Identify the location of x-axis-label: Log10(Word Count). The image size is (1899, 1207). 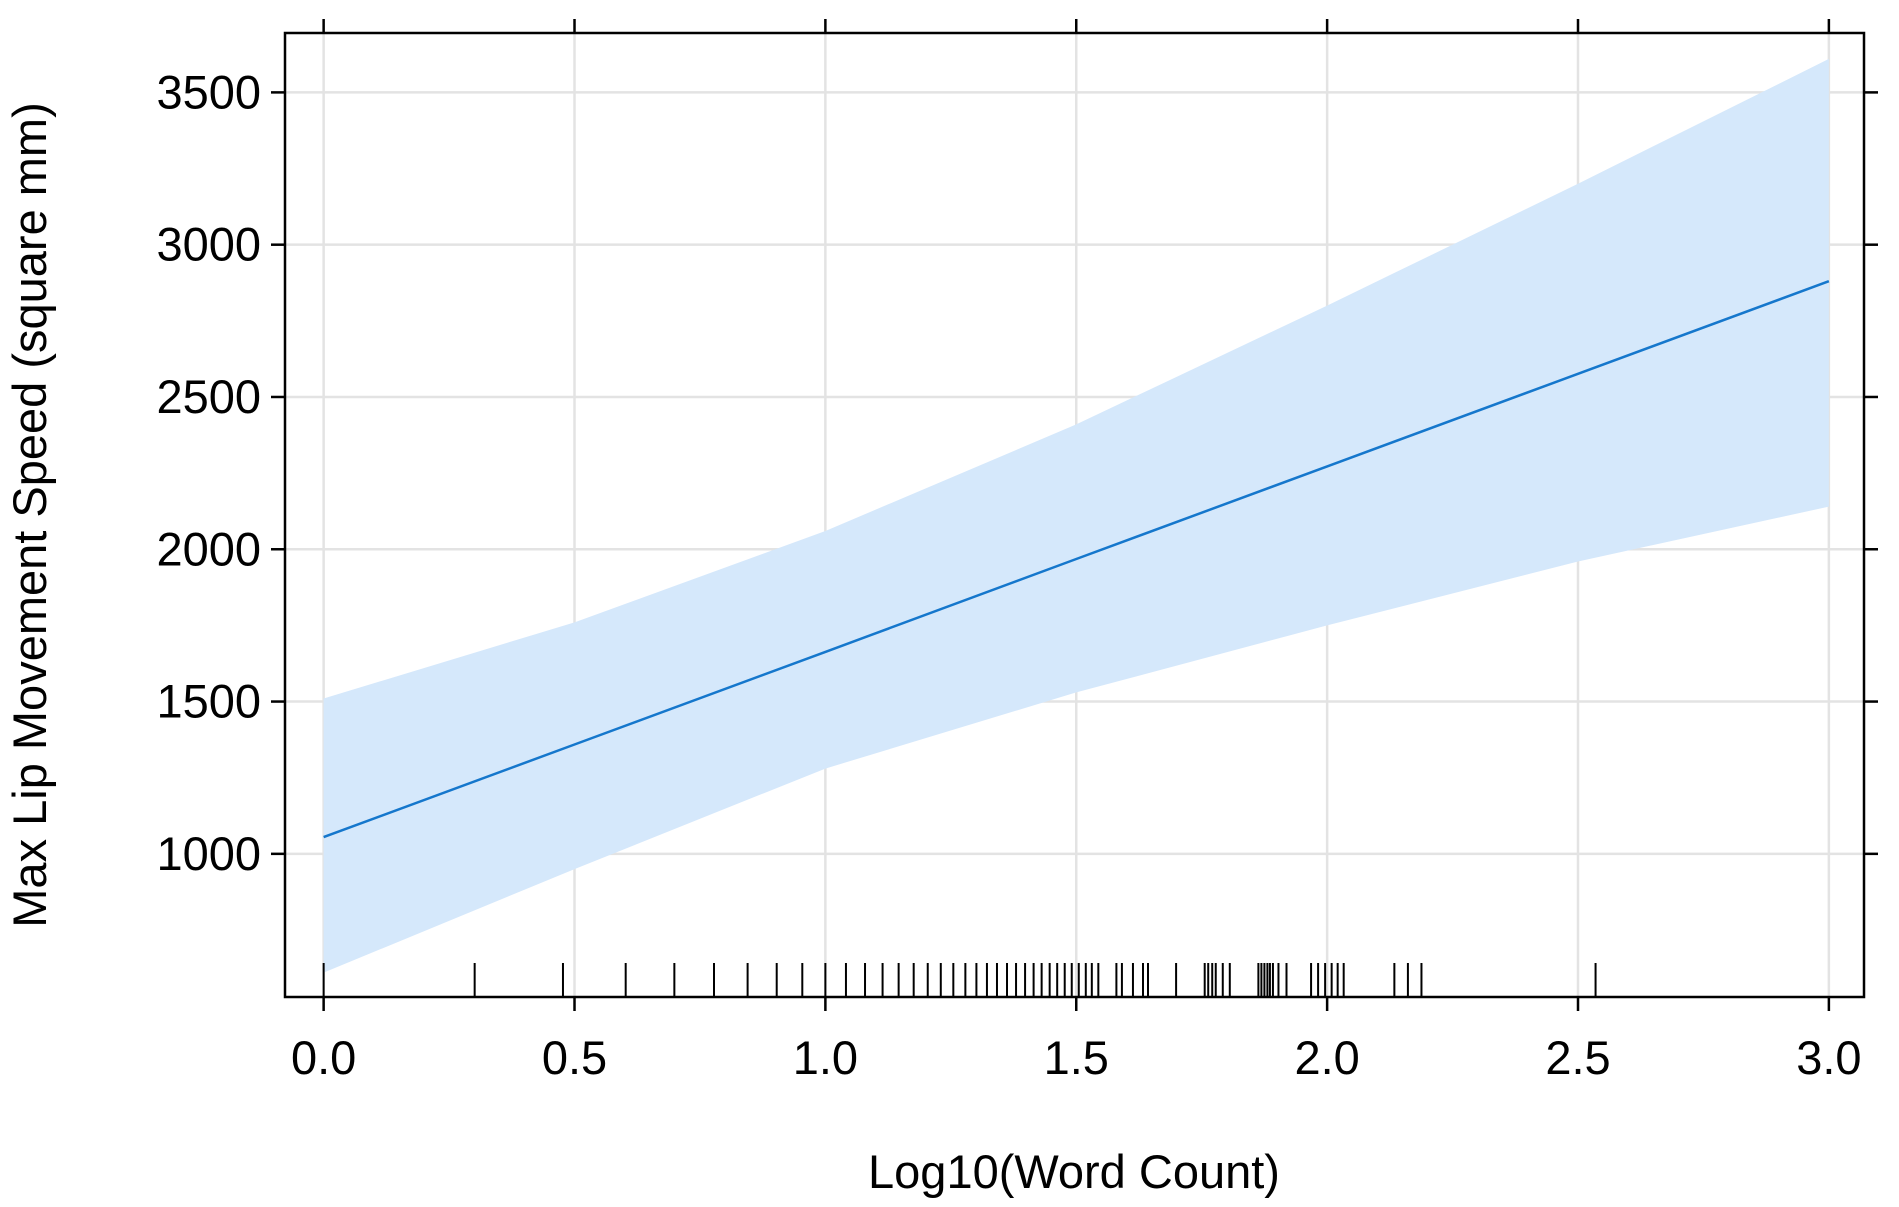
(1074, 1171).